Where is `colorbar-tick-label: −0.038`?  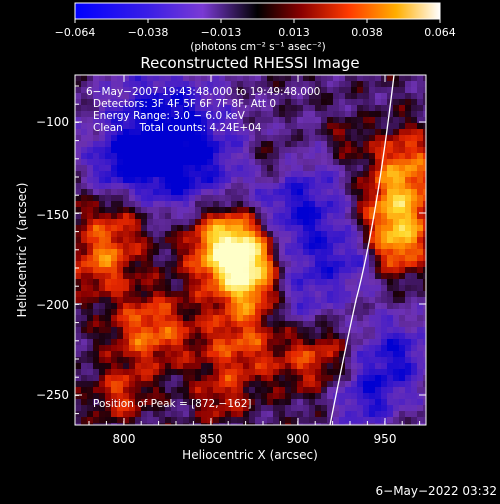 colorbar-tick-label: −0.038 is located at coordinates (148, 32).